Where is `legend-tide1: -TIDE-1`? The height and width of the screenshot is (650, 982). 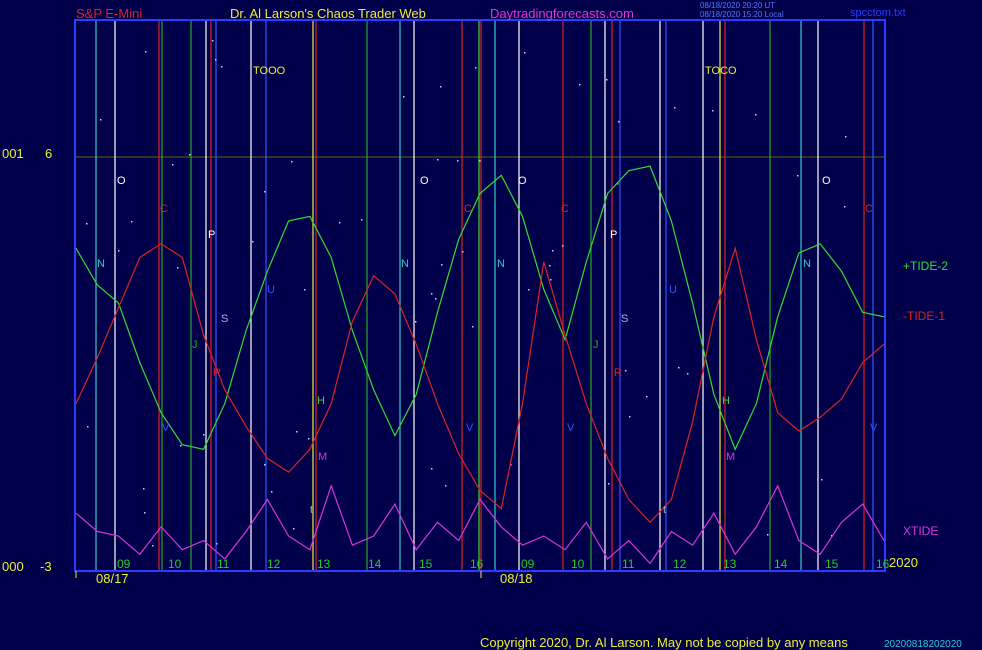 legend-tide1: -TIDE-1 is located at coordinates (924, 316).